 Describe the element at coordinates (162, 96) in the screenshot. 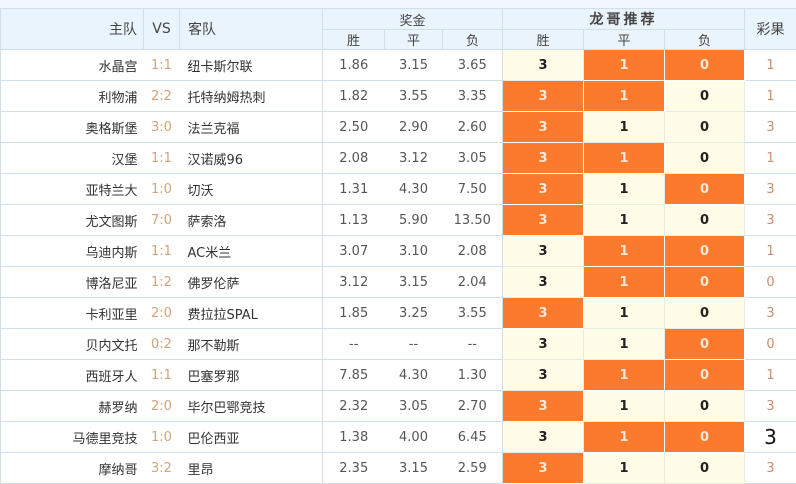

I see `match-score: 2:2` at that location.